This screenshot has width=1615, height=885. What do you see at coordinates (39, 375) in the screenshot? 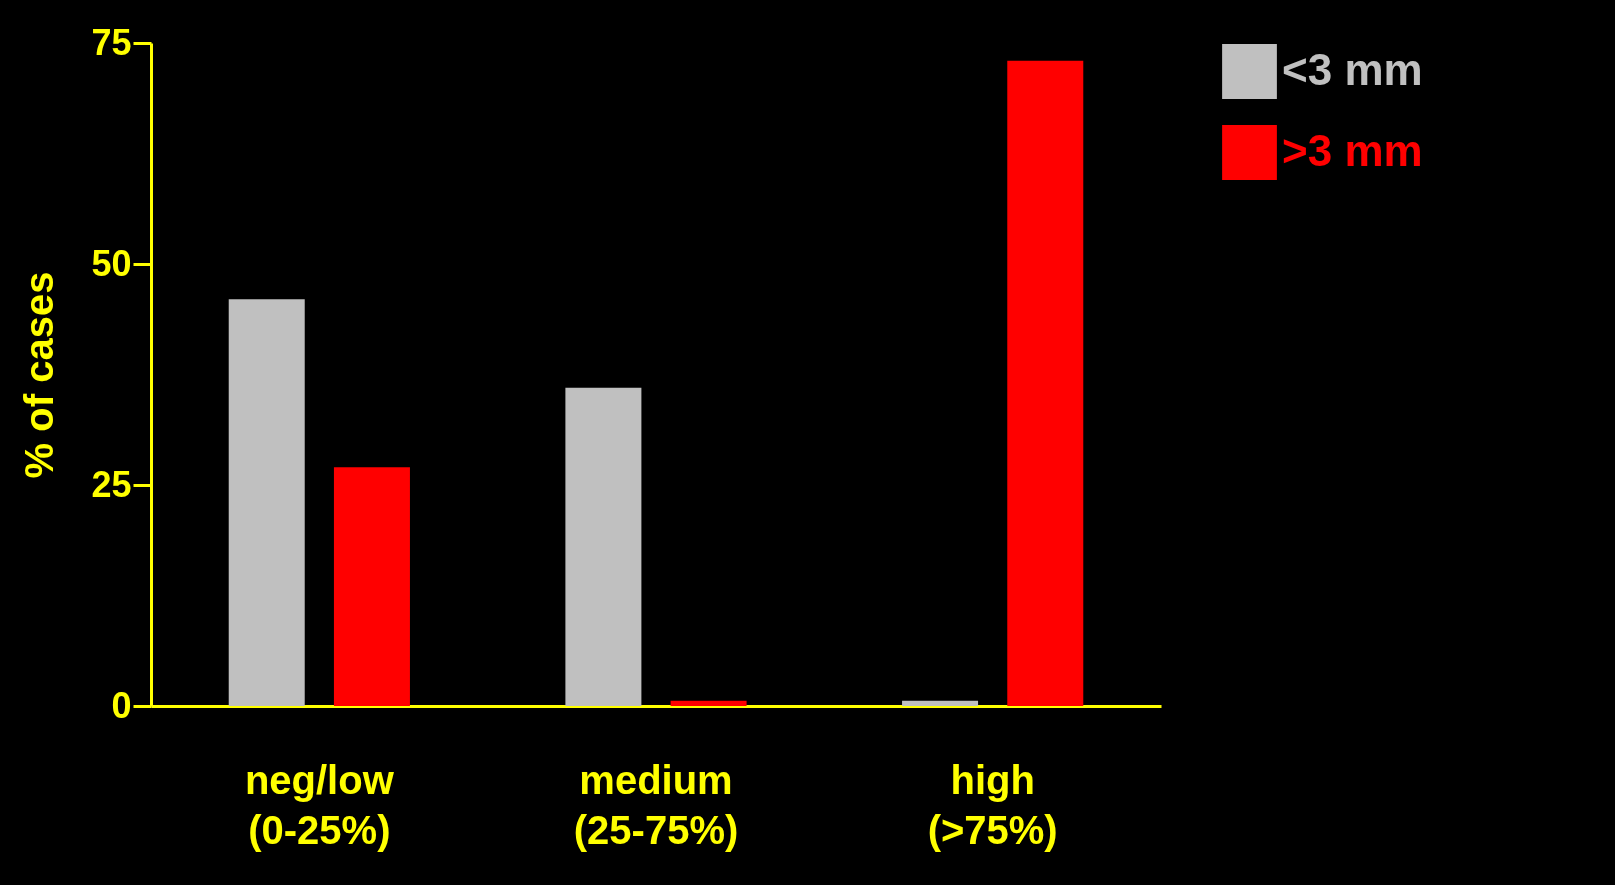
I see `y-axis-title: % of cases` at bounding box center [39, 375].